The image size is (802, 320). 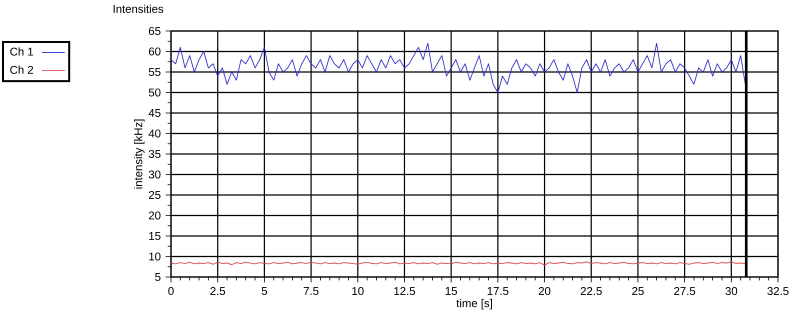 What do you see at coordinates (405, 291) in the screenshot?
I see `x-tick-label: 12.5` at bounding box center [405, 291].